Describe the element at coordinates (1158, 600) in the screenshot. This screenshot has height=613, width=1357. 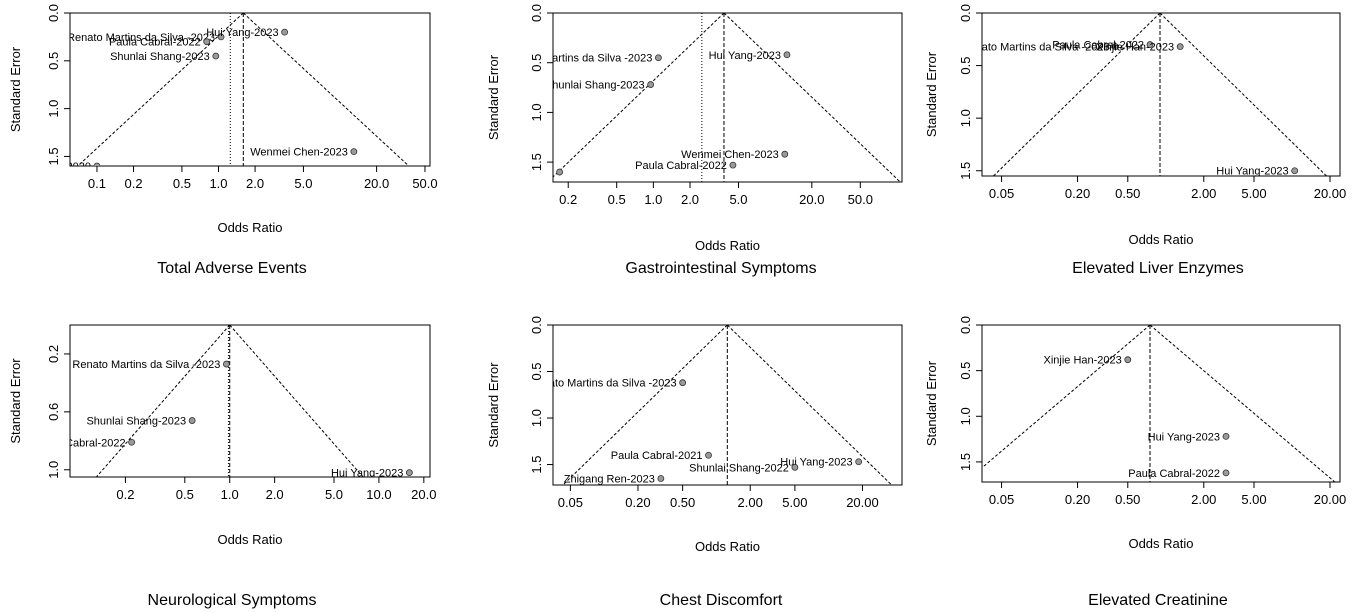
I see `caption-elevated-creatinine: Elevated Creatinine` at that location.